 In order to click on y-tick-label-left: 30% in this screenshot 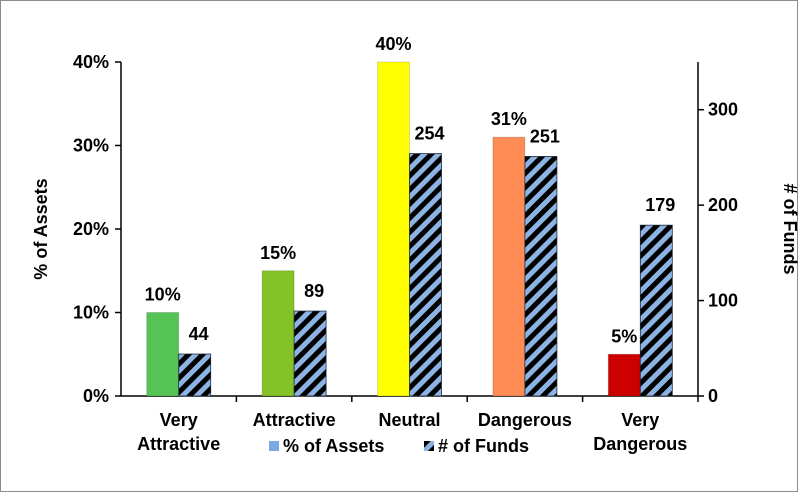, I will do `click(91, 146)`.